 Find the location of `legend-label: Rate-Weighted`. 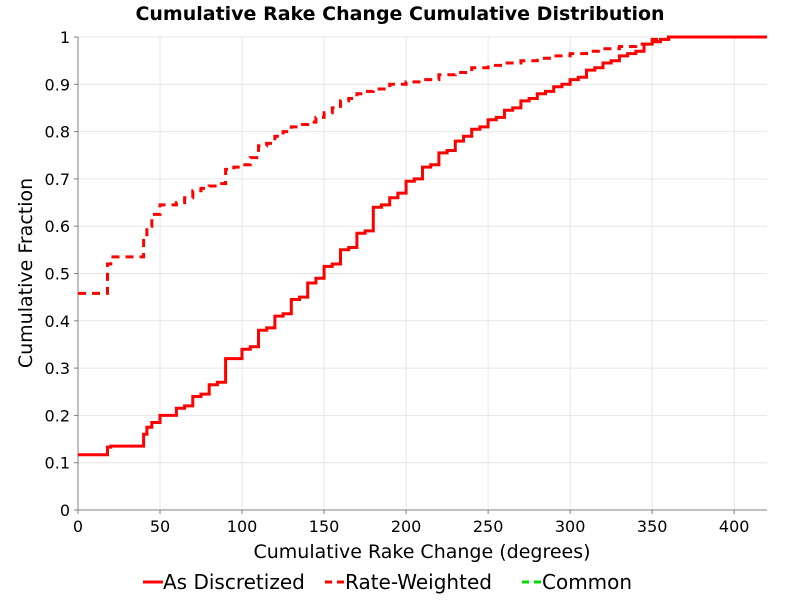

legend-label: Rate-Weighted is located at coordinates (418, 582).